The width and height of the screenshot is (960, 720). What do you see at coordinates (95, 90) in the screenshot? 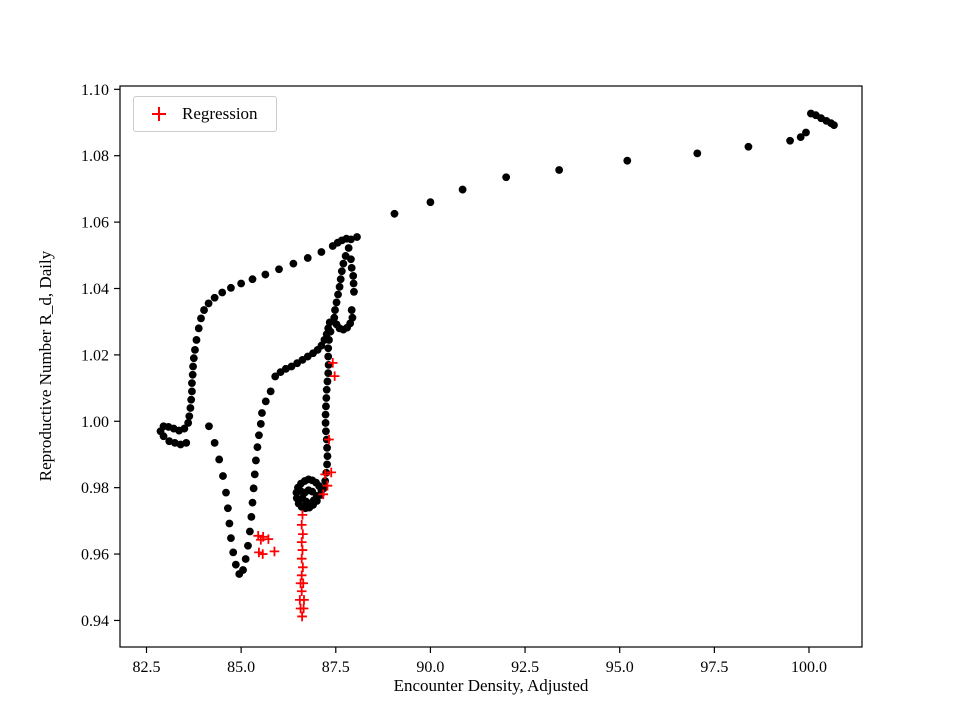
I see `y-tick-label: 1.10` at bounding box center [95, 90].